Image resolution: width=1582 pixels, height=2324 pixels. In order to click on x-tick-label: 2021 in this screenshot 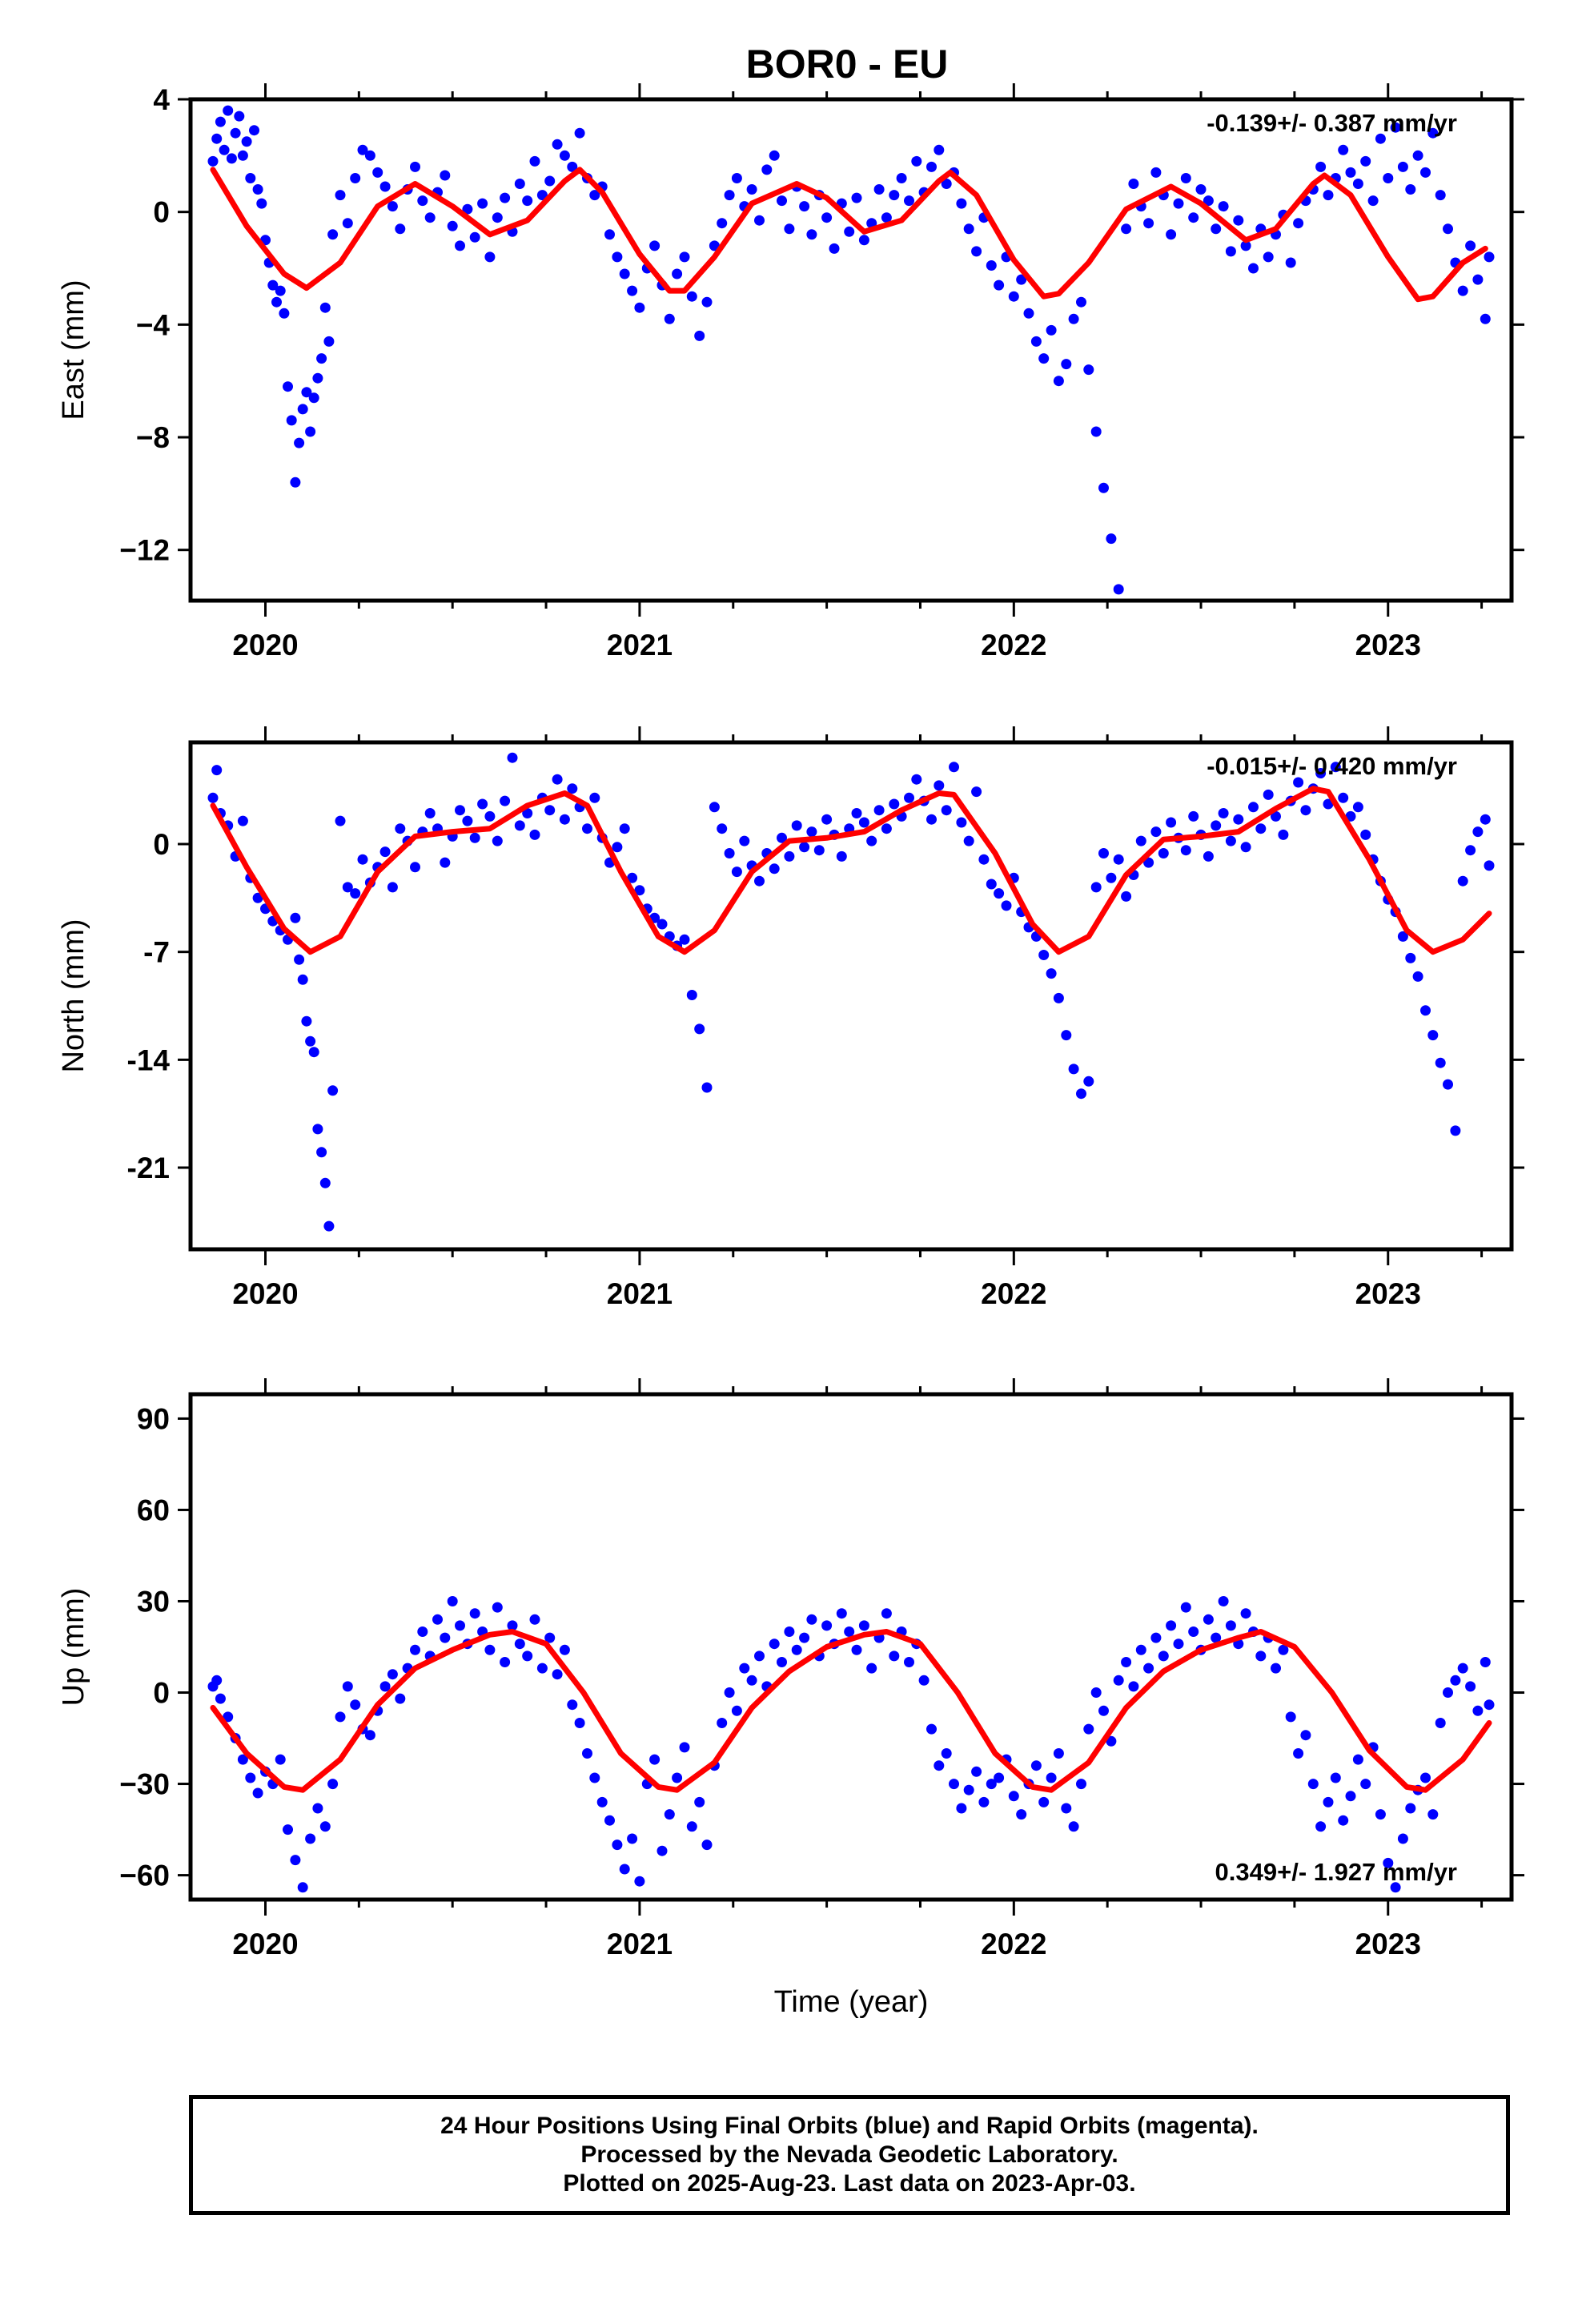, I will do `click(640, 1944)`.